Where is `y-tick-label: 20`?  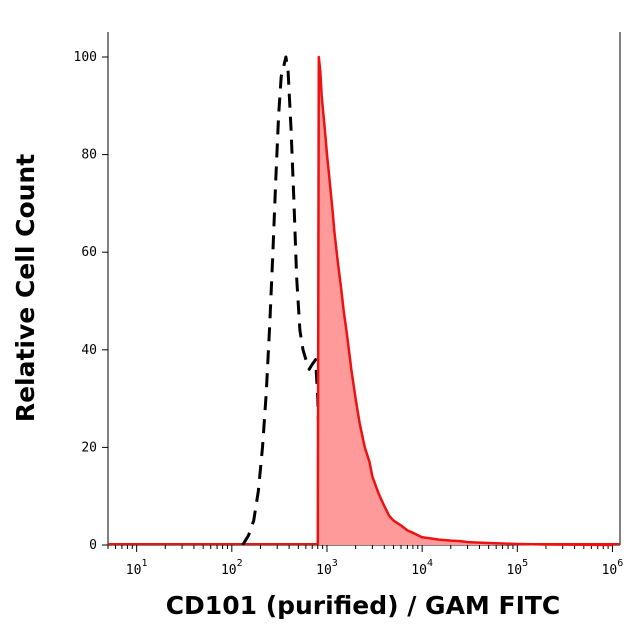 y-tick-label: 20 is located at coordinates (89, 447).